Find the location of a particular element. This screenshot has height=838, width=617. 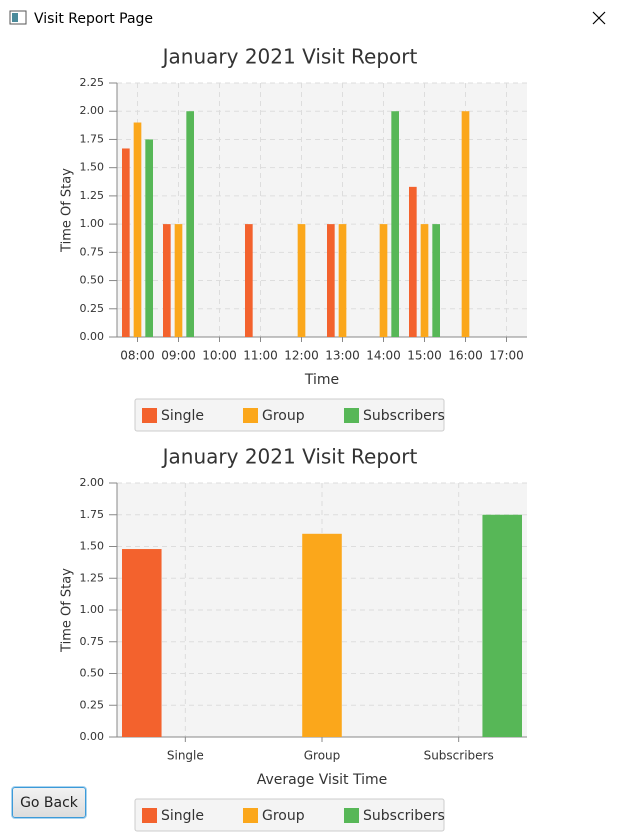

window-icon is located at coordinates (18, 17).